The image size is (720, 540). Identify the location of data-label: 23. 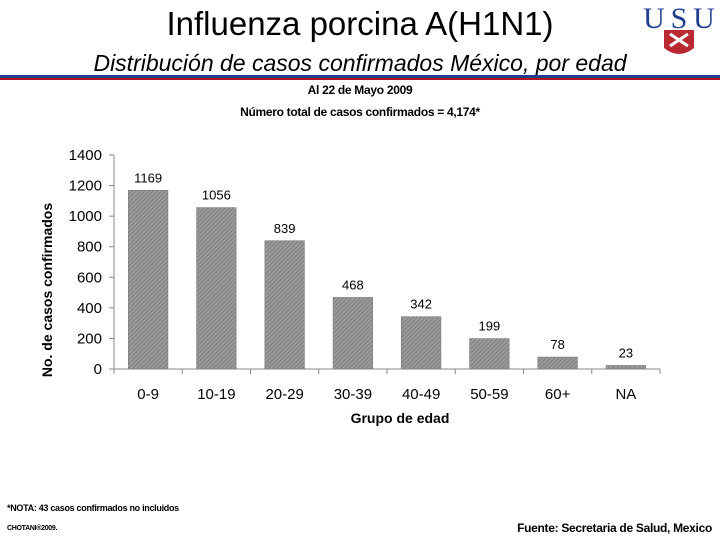
(626, 352).